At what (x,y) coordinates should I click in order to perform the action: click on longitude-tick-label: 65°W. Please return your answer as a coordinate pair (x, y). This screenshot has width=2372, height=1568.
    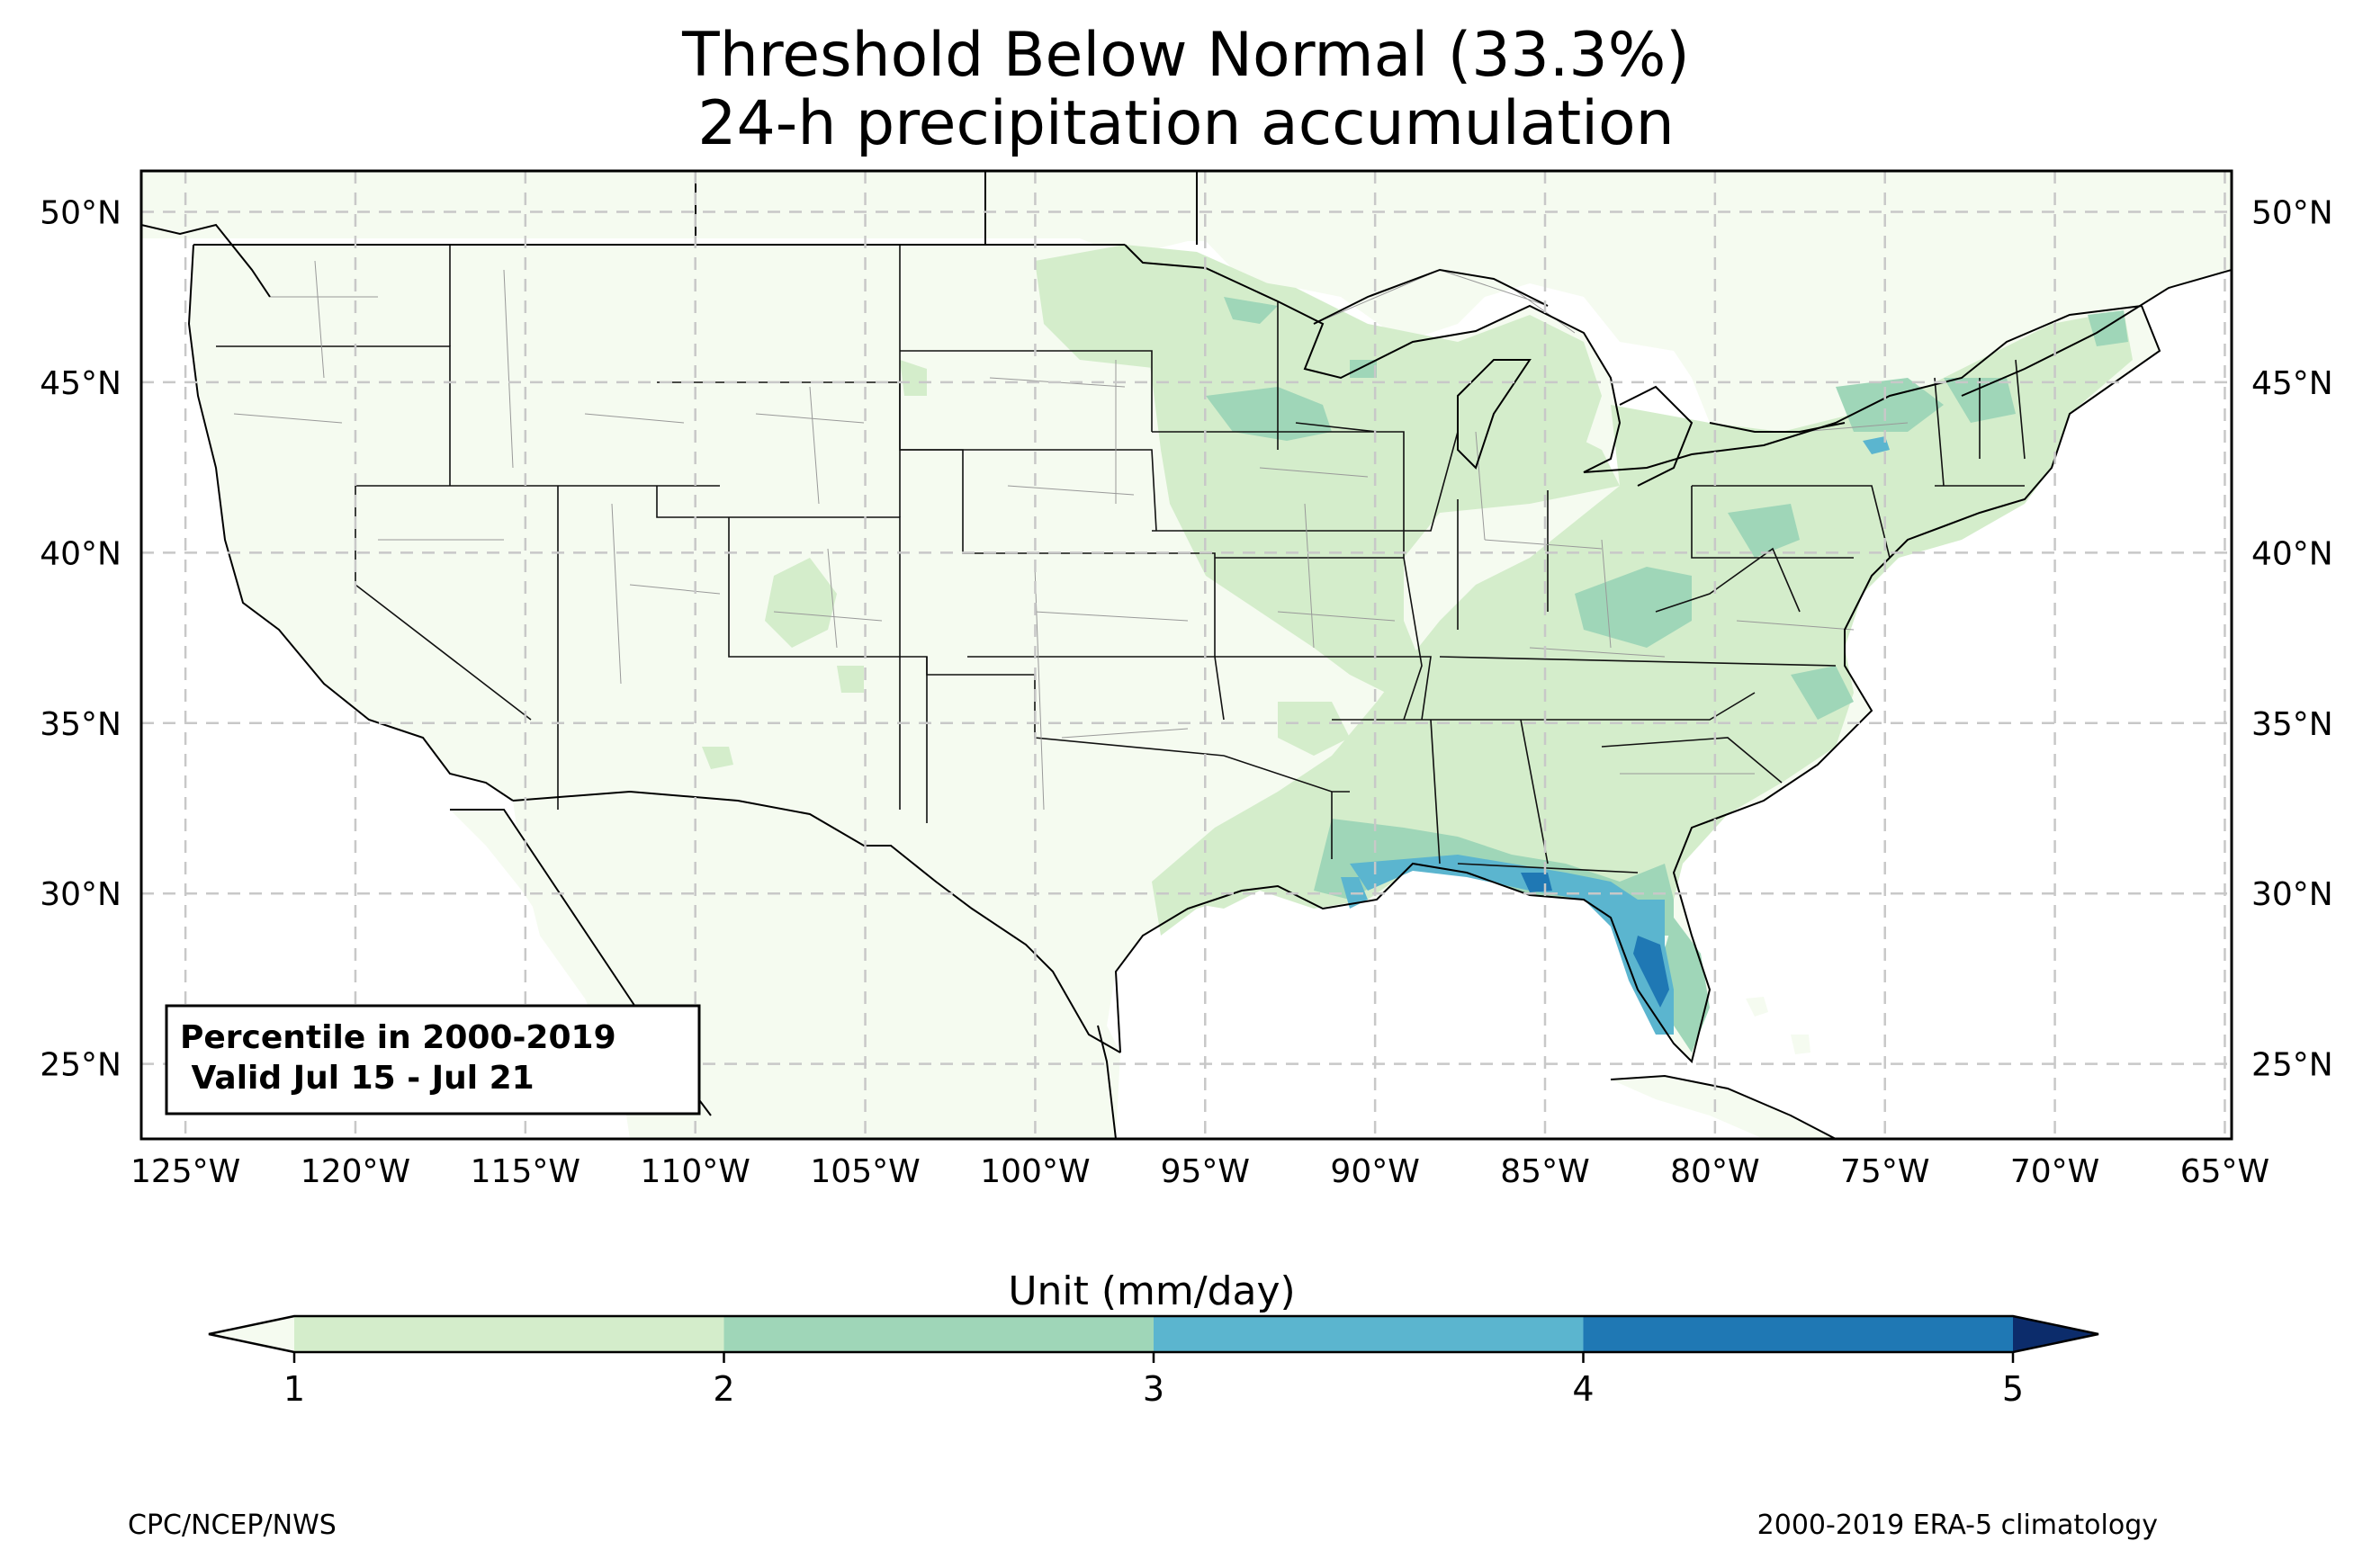
    Looking at the image, I should click on (2224, 1171).